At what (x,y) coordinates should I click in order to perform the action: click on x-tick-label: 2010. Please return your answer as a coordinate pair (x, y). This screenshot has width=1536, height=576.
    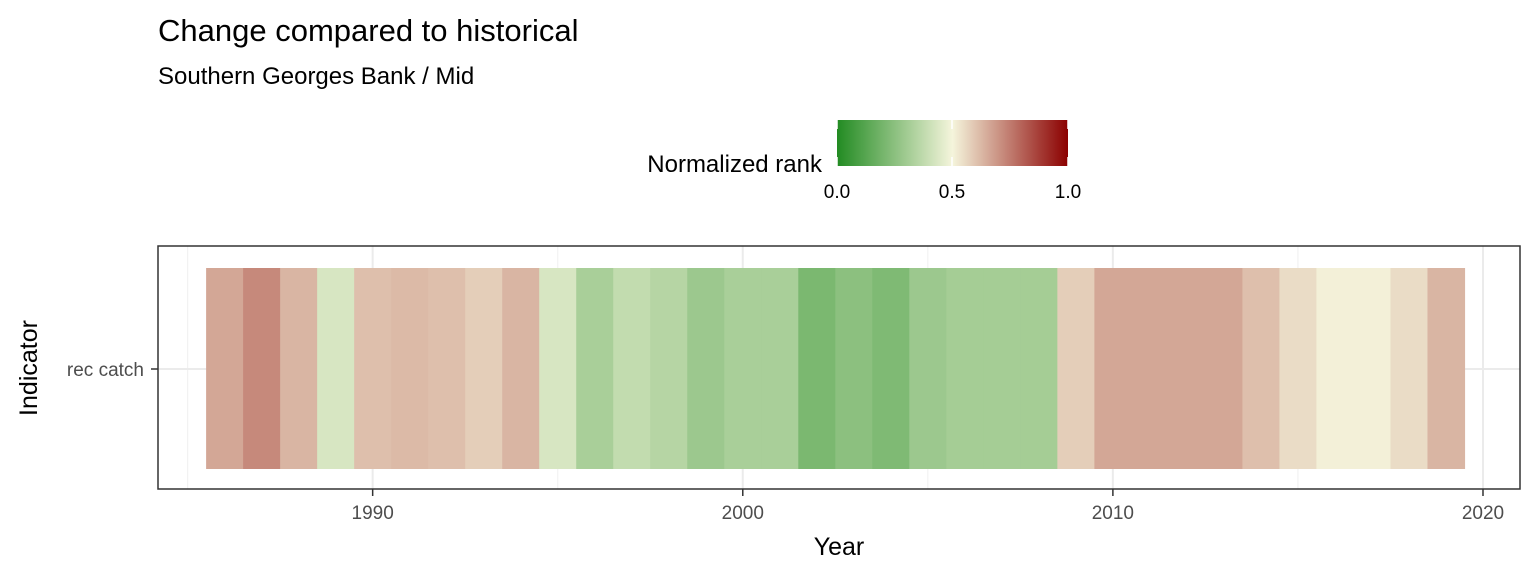
    Looking at the image, I should click on (1113, 513).